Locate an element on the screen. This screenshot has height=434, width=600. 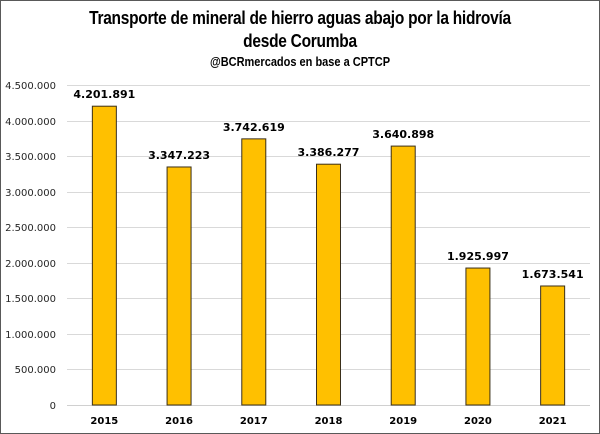
y-tick-label: 4.000.000 is located at coordinates (30, 122).